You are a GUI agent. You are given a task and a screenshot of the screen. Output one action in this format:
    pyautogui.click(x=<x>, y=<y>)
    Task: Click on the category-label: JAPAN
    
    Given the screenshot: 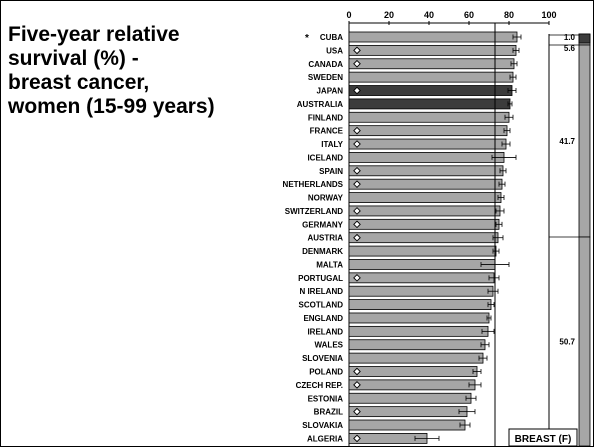 What is the action you would take?
    pyautogui.click(x=329, y=91)
    